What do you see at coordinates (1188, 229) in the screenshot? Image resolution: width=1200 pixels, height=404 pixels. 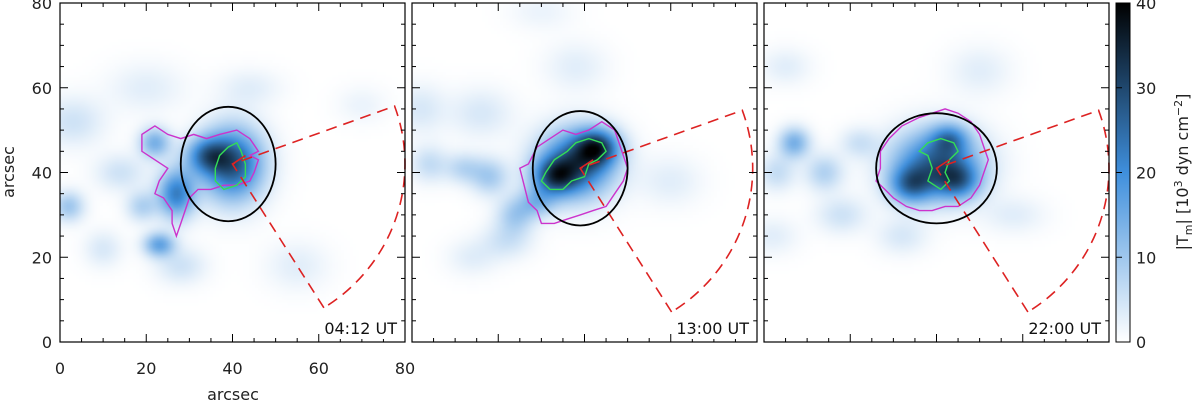 I see `colorbar-label-sub: m` at bounding box center [1188, 229].